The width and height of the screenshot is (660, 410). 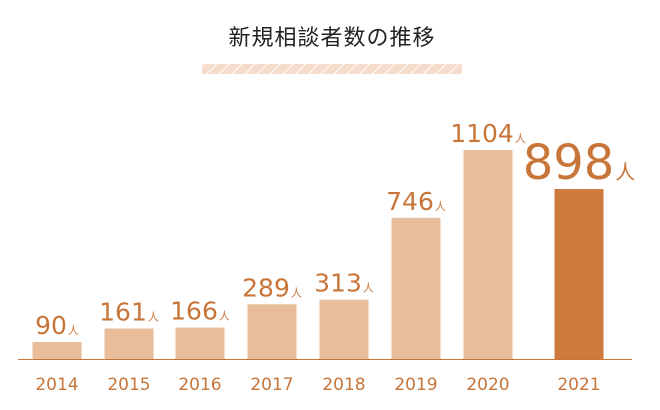 I want to click on bar-2019, so click(x=416, y=288).